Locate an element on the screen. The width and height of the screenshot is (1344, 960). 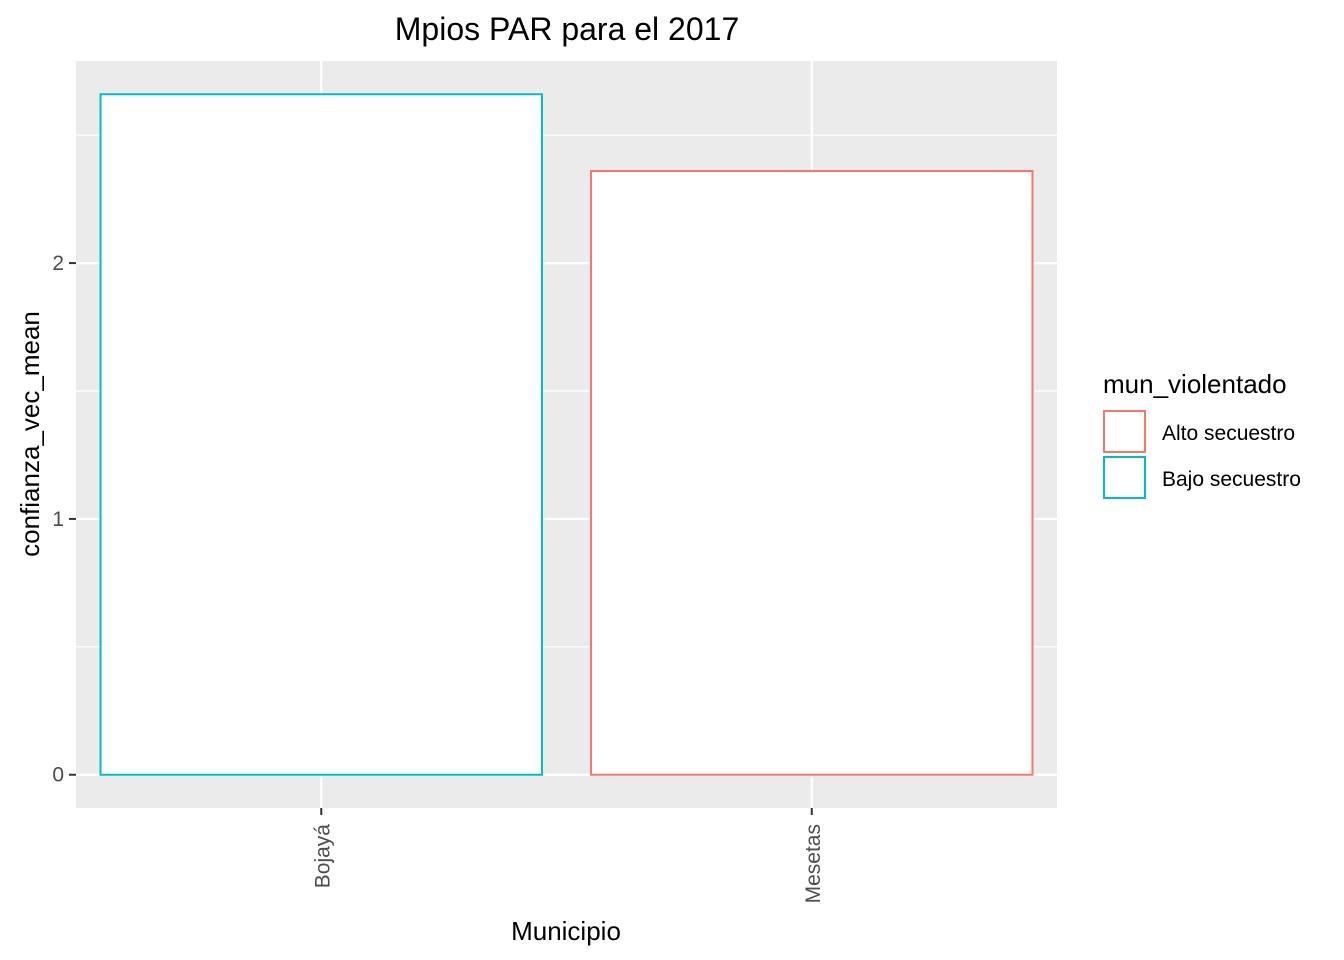
y-axis-title: confianza_vec_mean is located at coordinates (30, 434).